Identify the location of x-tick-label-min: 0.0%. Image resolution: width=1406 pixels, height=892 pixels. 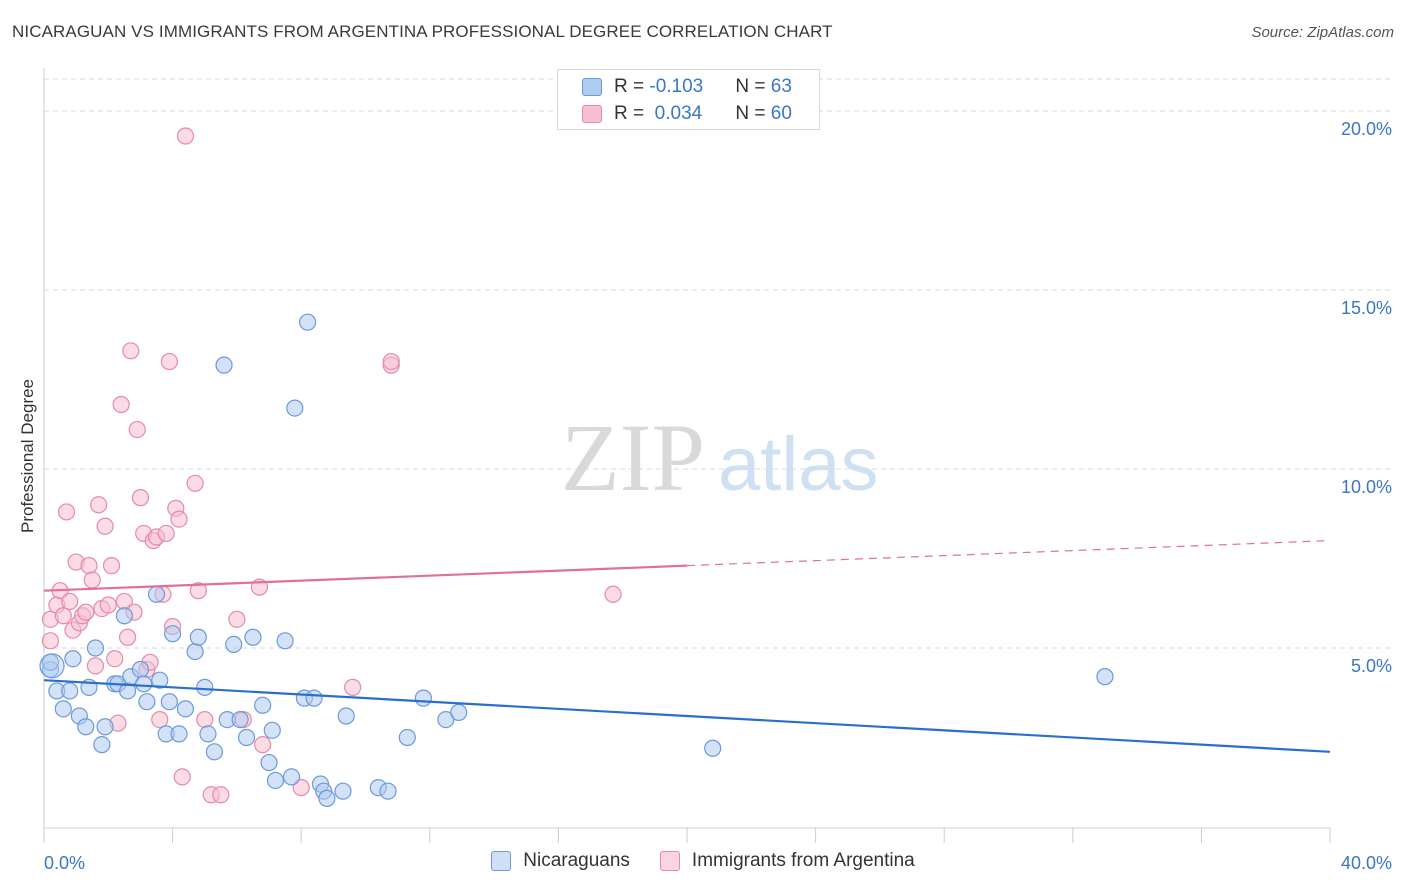
(64, 863).